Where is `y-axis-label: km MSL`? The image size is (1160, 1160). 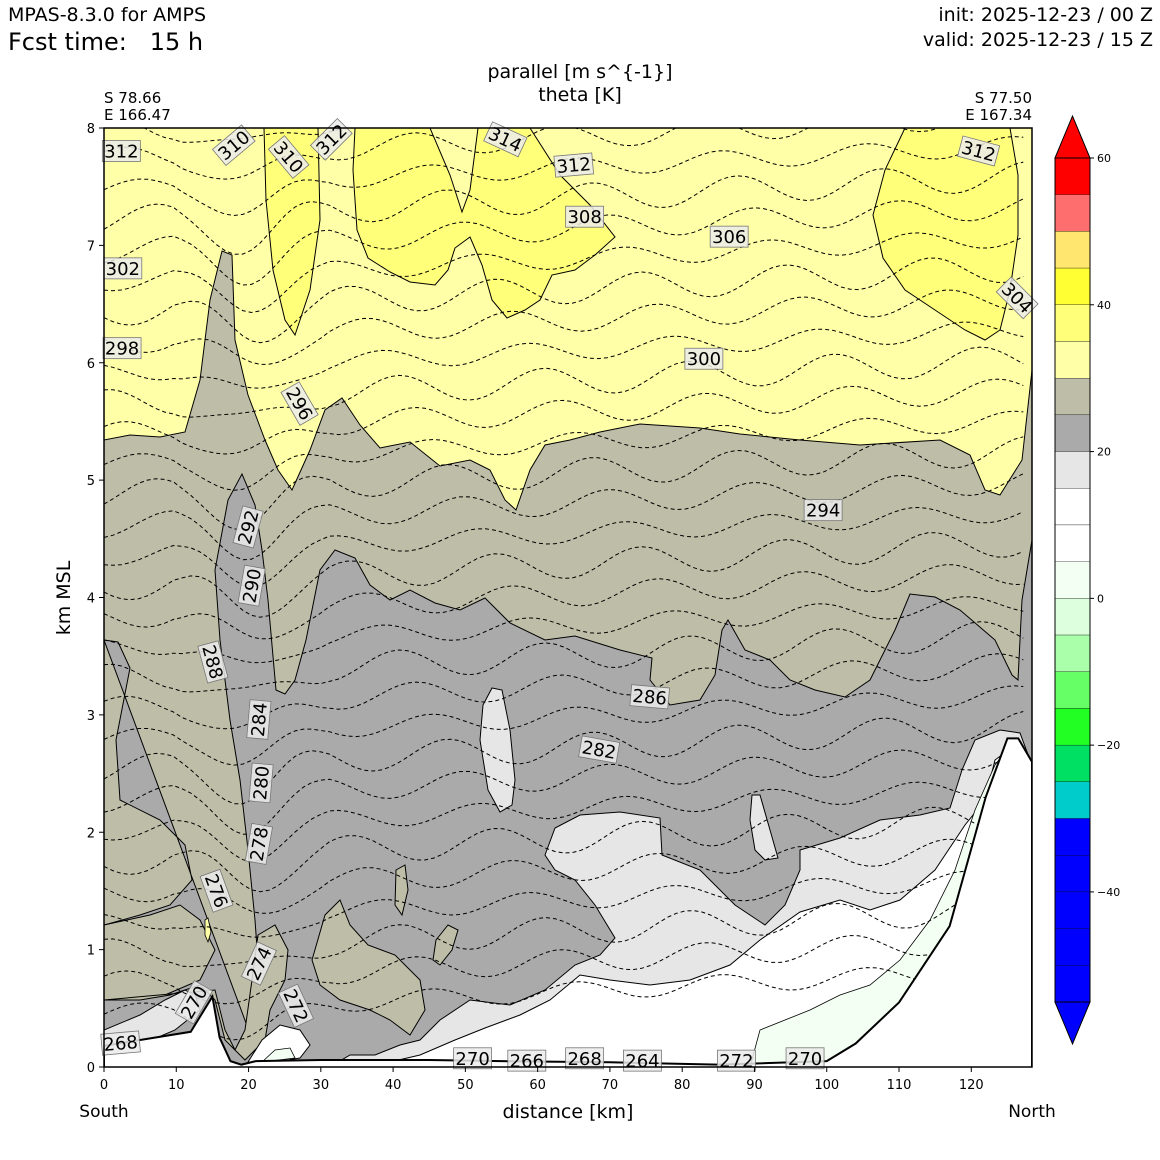 y-axis-label: km MSL is located at coordinates (64, 597).